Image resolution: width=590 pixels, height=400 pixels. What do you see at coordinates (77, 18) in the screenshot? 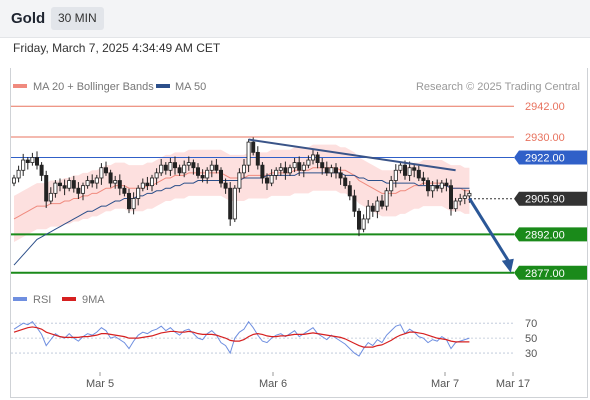
I see `interval-button: 30 MIN` at bounding box center [77, 18].